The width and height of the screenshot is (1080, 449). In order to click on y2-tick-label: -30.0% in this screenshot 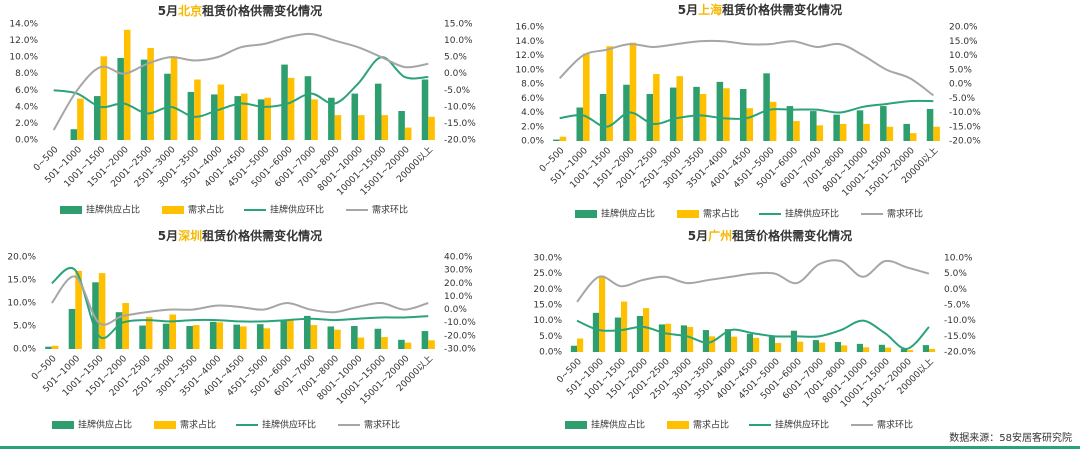, I will do `click(460, 350)`.